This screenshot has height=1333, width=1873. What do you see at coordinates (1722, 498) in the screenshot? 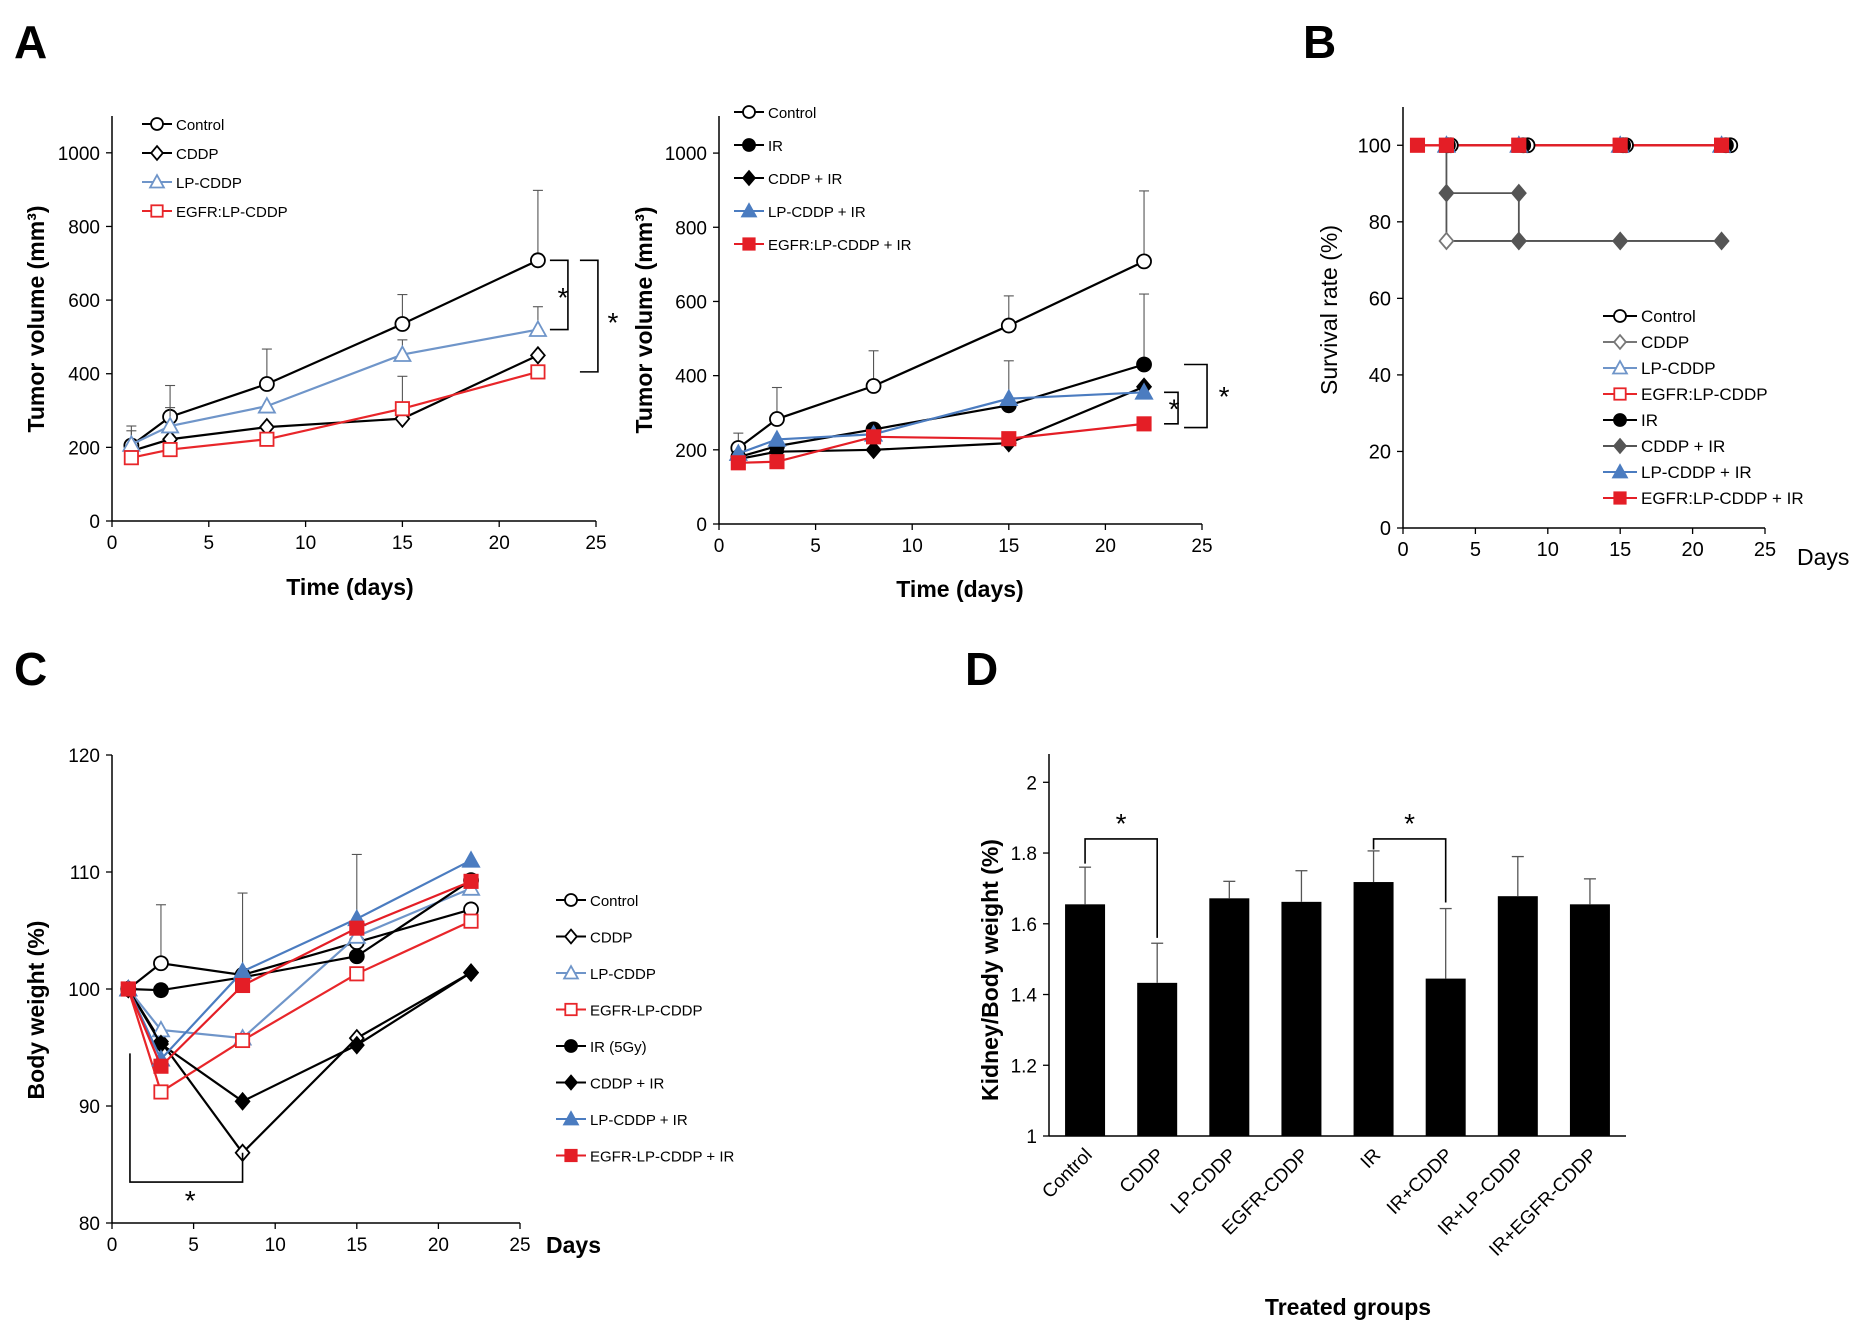
I see `legend-entry: EGFR:LP-CDDP + IR` at bounding box center [1722, 498].